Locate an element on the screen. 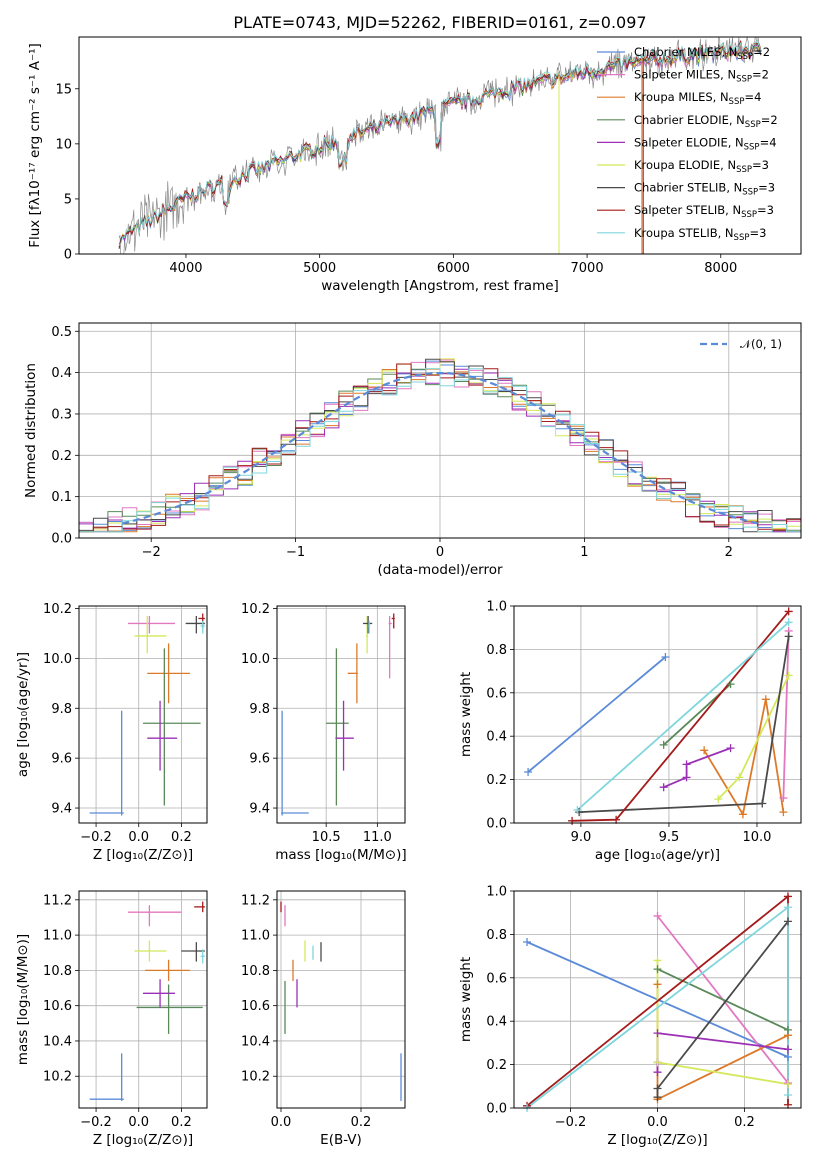  y-tick-label: 10.8 is located at coordinates (255, 971).